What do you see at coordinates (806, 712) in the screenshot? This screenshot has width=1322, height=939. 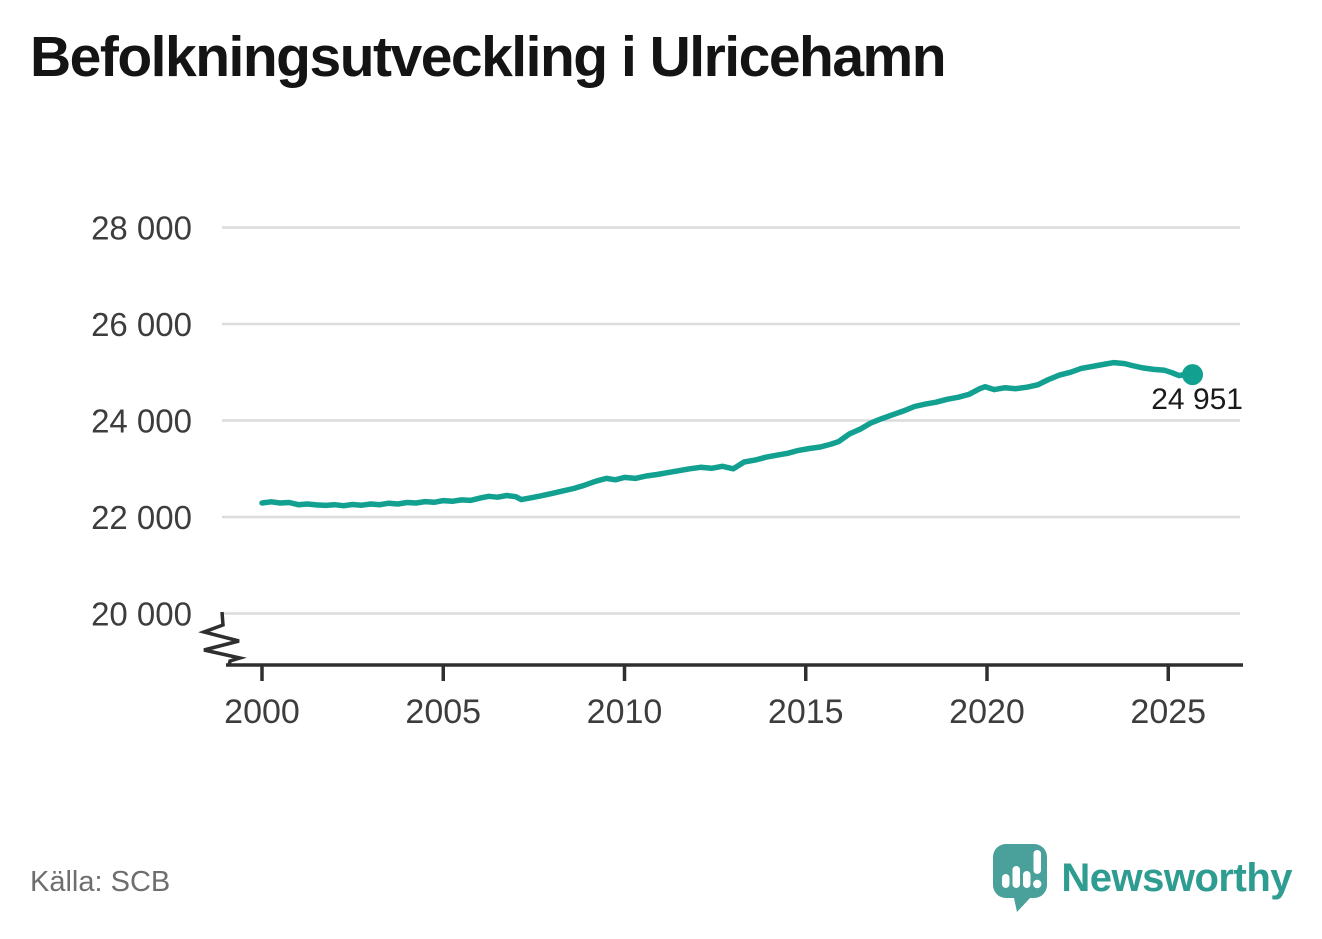 I see `x-tick-label: 2015` at bounding box center [806, 712].